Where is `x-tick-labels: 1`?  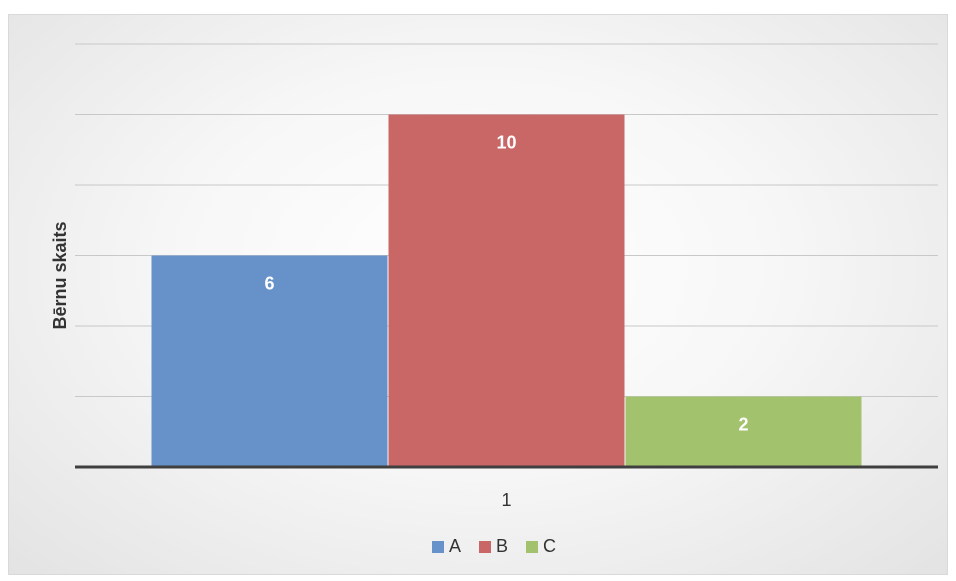 x-tick-labels: 1 is located at coordinates (506, 500).